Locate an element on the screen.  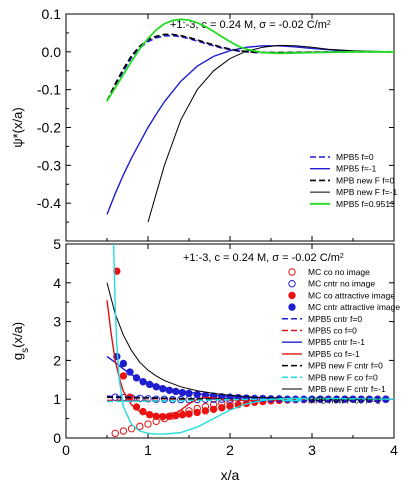
x-tick-label: 4 is located at coordinates (394, 450).